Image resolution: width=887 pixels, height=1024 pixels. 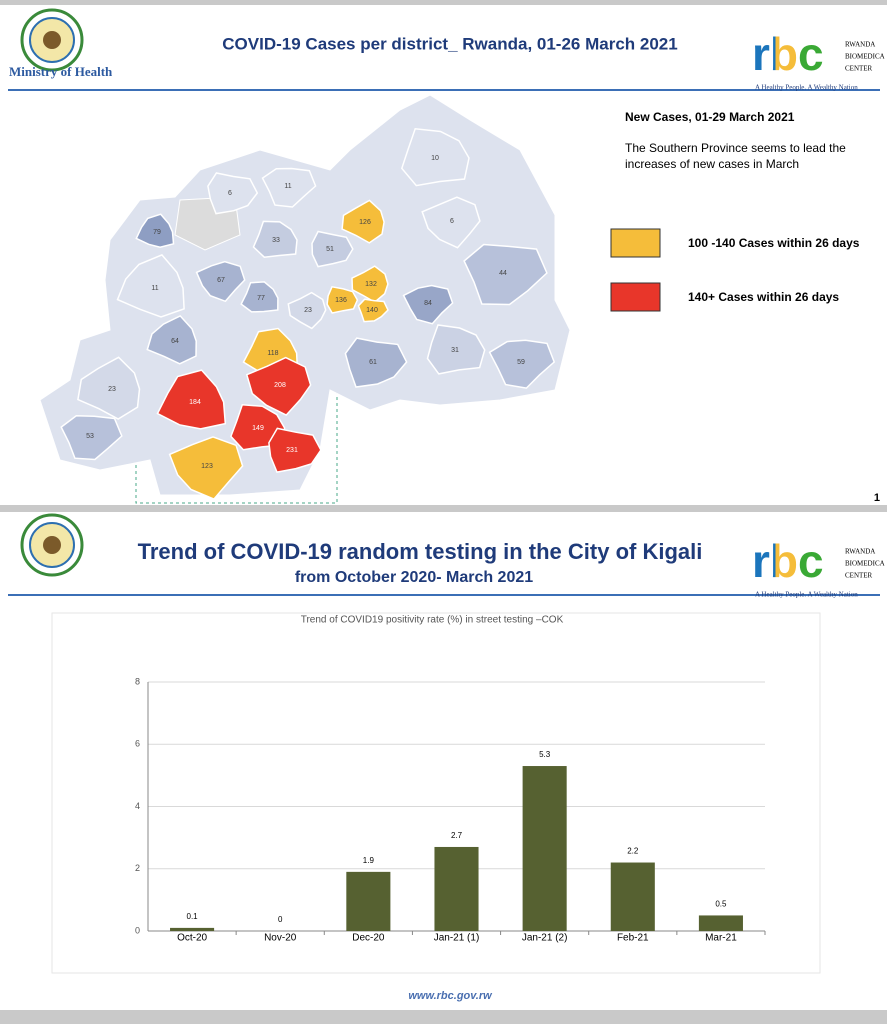 I want to click on x-tick-label: Dec-20, so click(x=368, y=938).